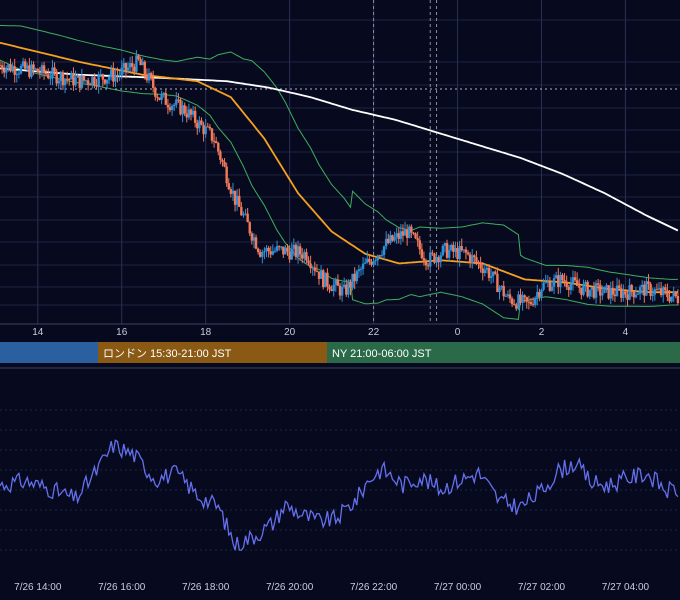 The image size is (680, 600). I want to click on oscillator-x-tick-label: 7/26 18:00, so click(206, 587).